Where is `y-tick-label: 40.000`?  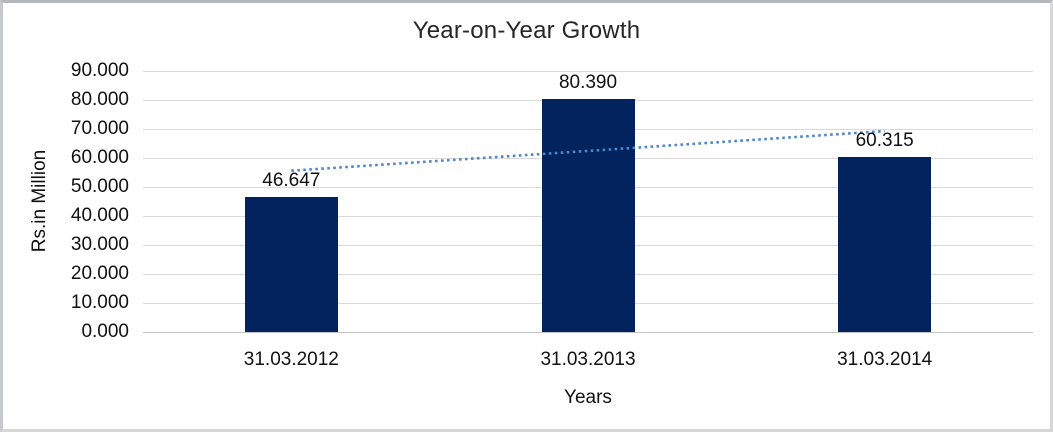
y-tick-label: 40.000 is located at coordinates (99, 215).